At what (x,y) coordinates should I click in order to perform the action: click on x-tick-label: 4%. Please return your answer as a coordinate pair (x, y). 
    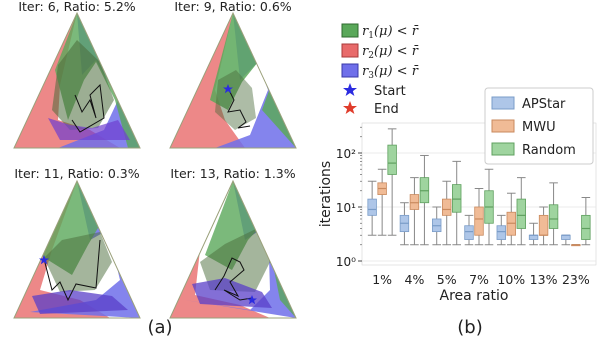
    Looking at the image, I should click on (415, 279).